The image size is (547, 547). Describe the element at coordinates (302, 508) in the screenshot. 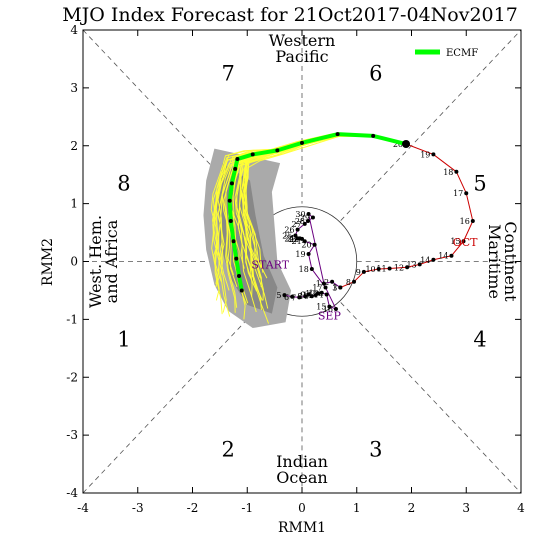

I see `x-tick-label: 0` at that location.